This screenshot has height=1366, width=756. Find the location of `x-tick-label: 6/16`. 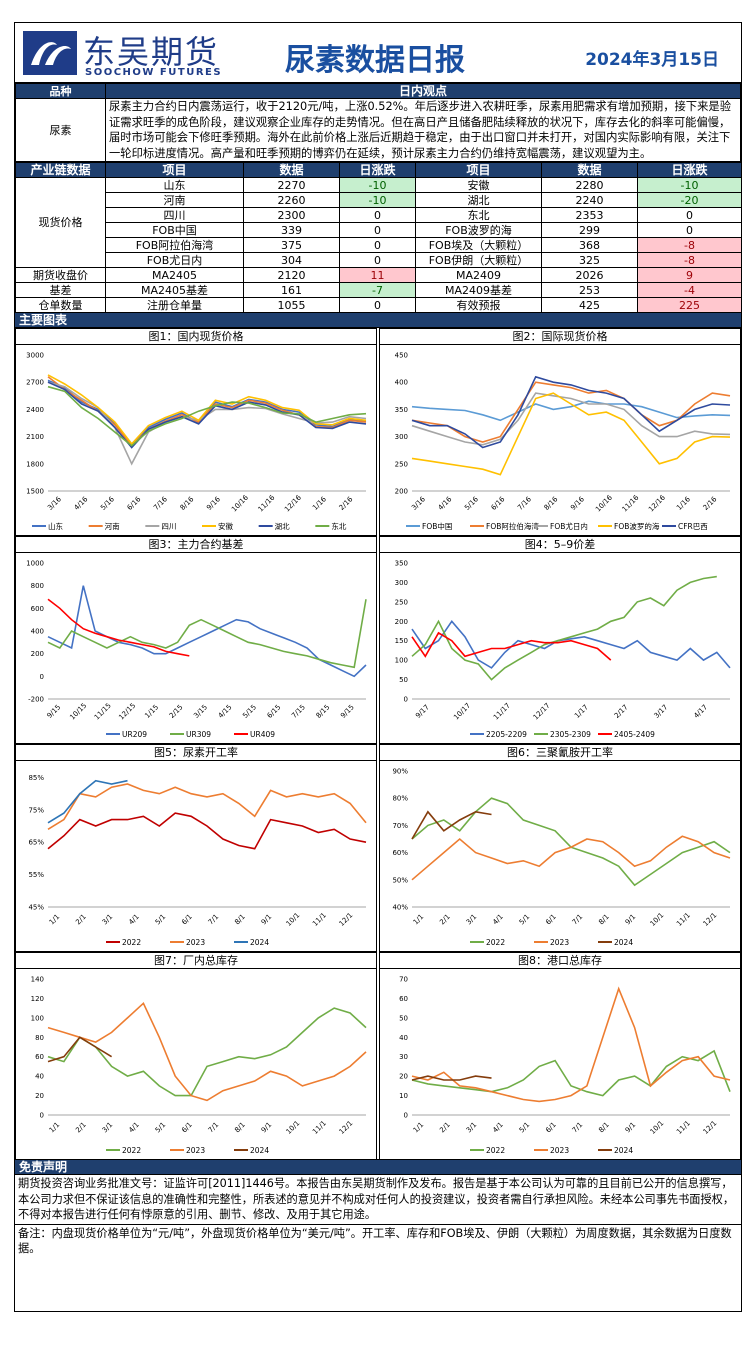

x-tick-label: 6/16 is located at coordinates (134, 503).